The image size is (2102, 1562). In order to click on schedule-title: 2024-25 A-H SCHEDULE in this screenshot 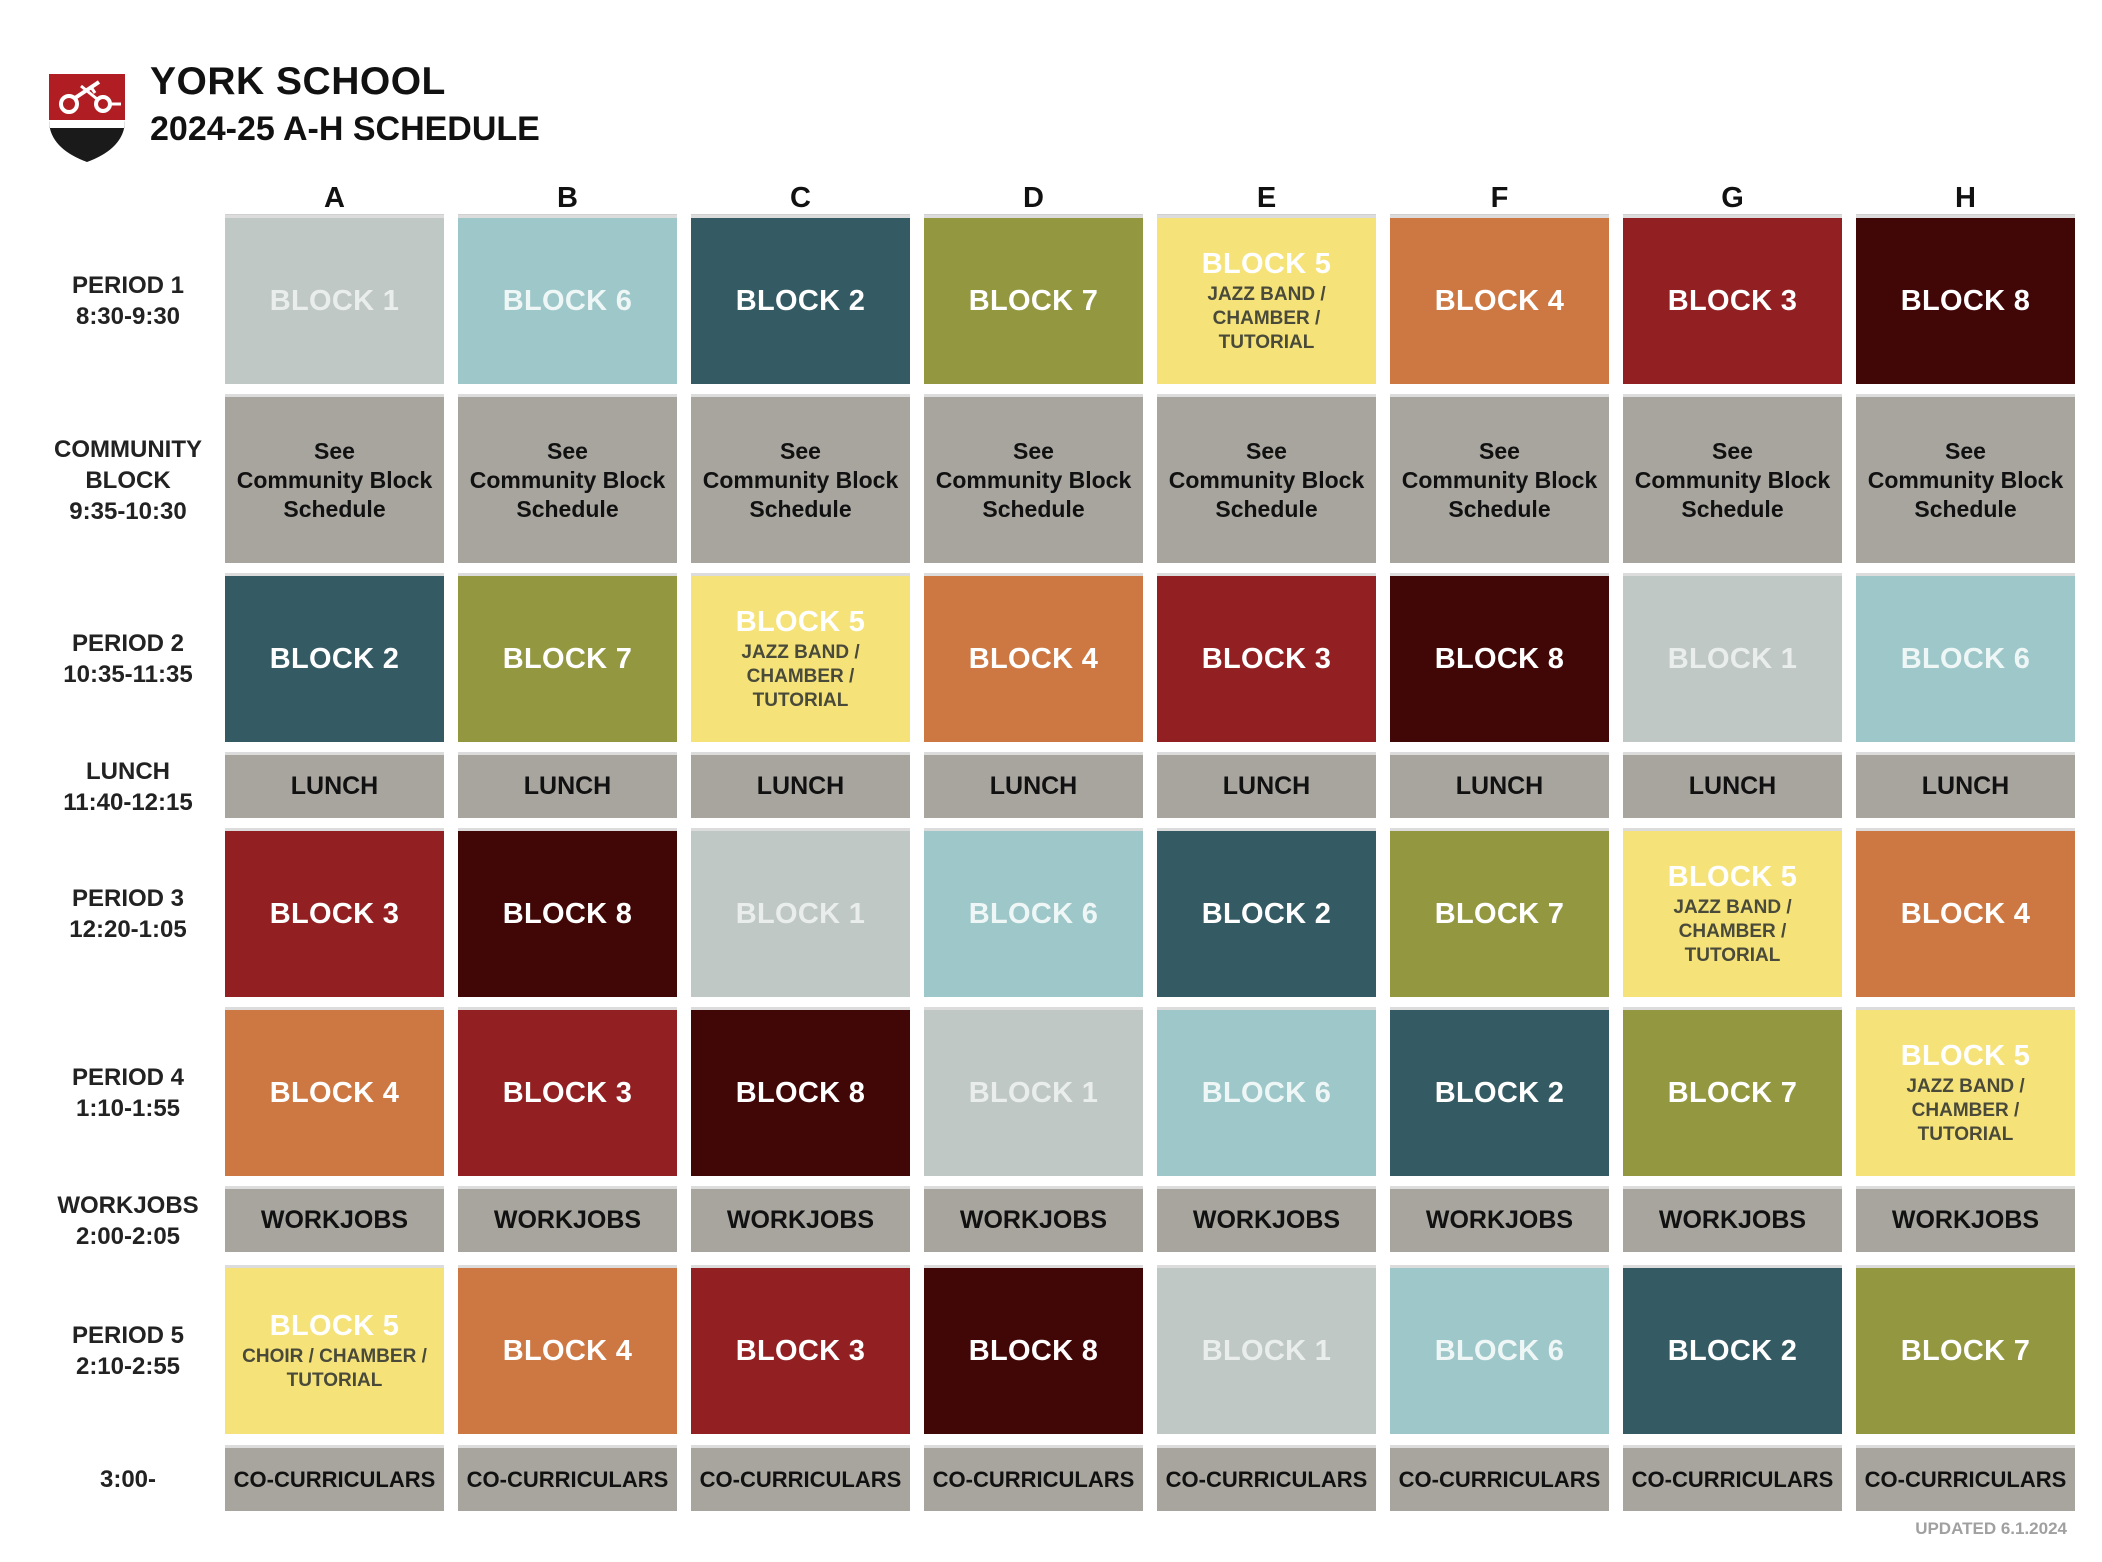, I will do `click(345, 129)`.